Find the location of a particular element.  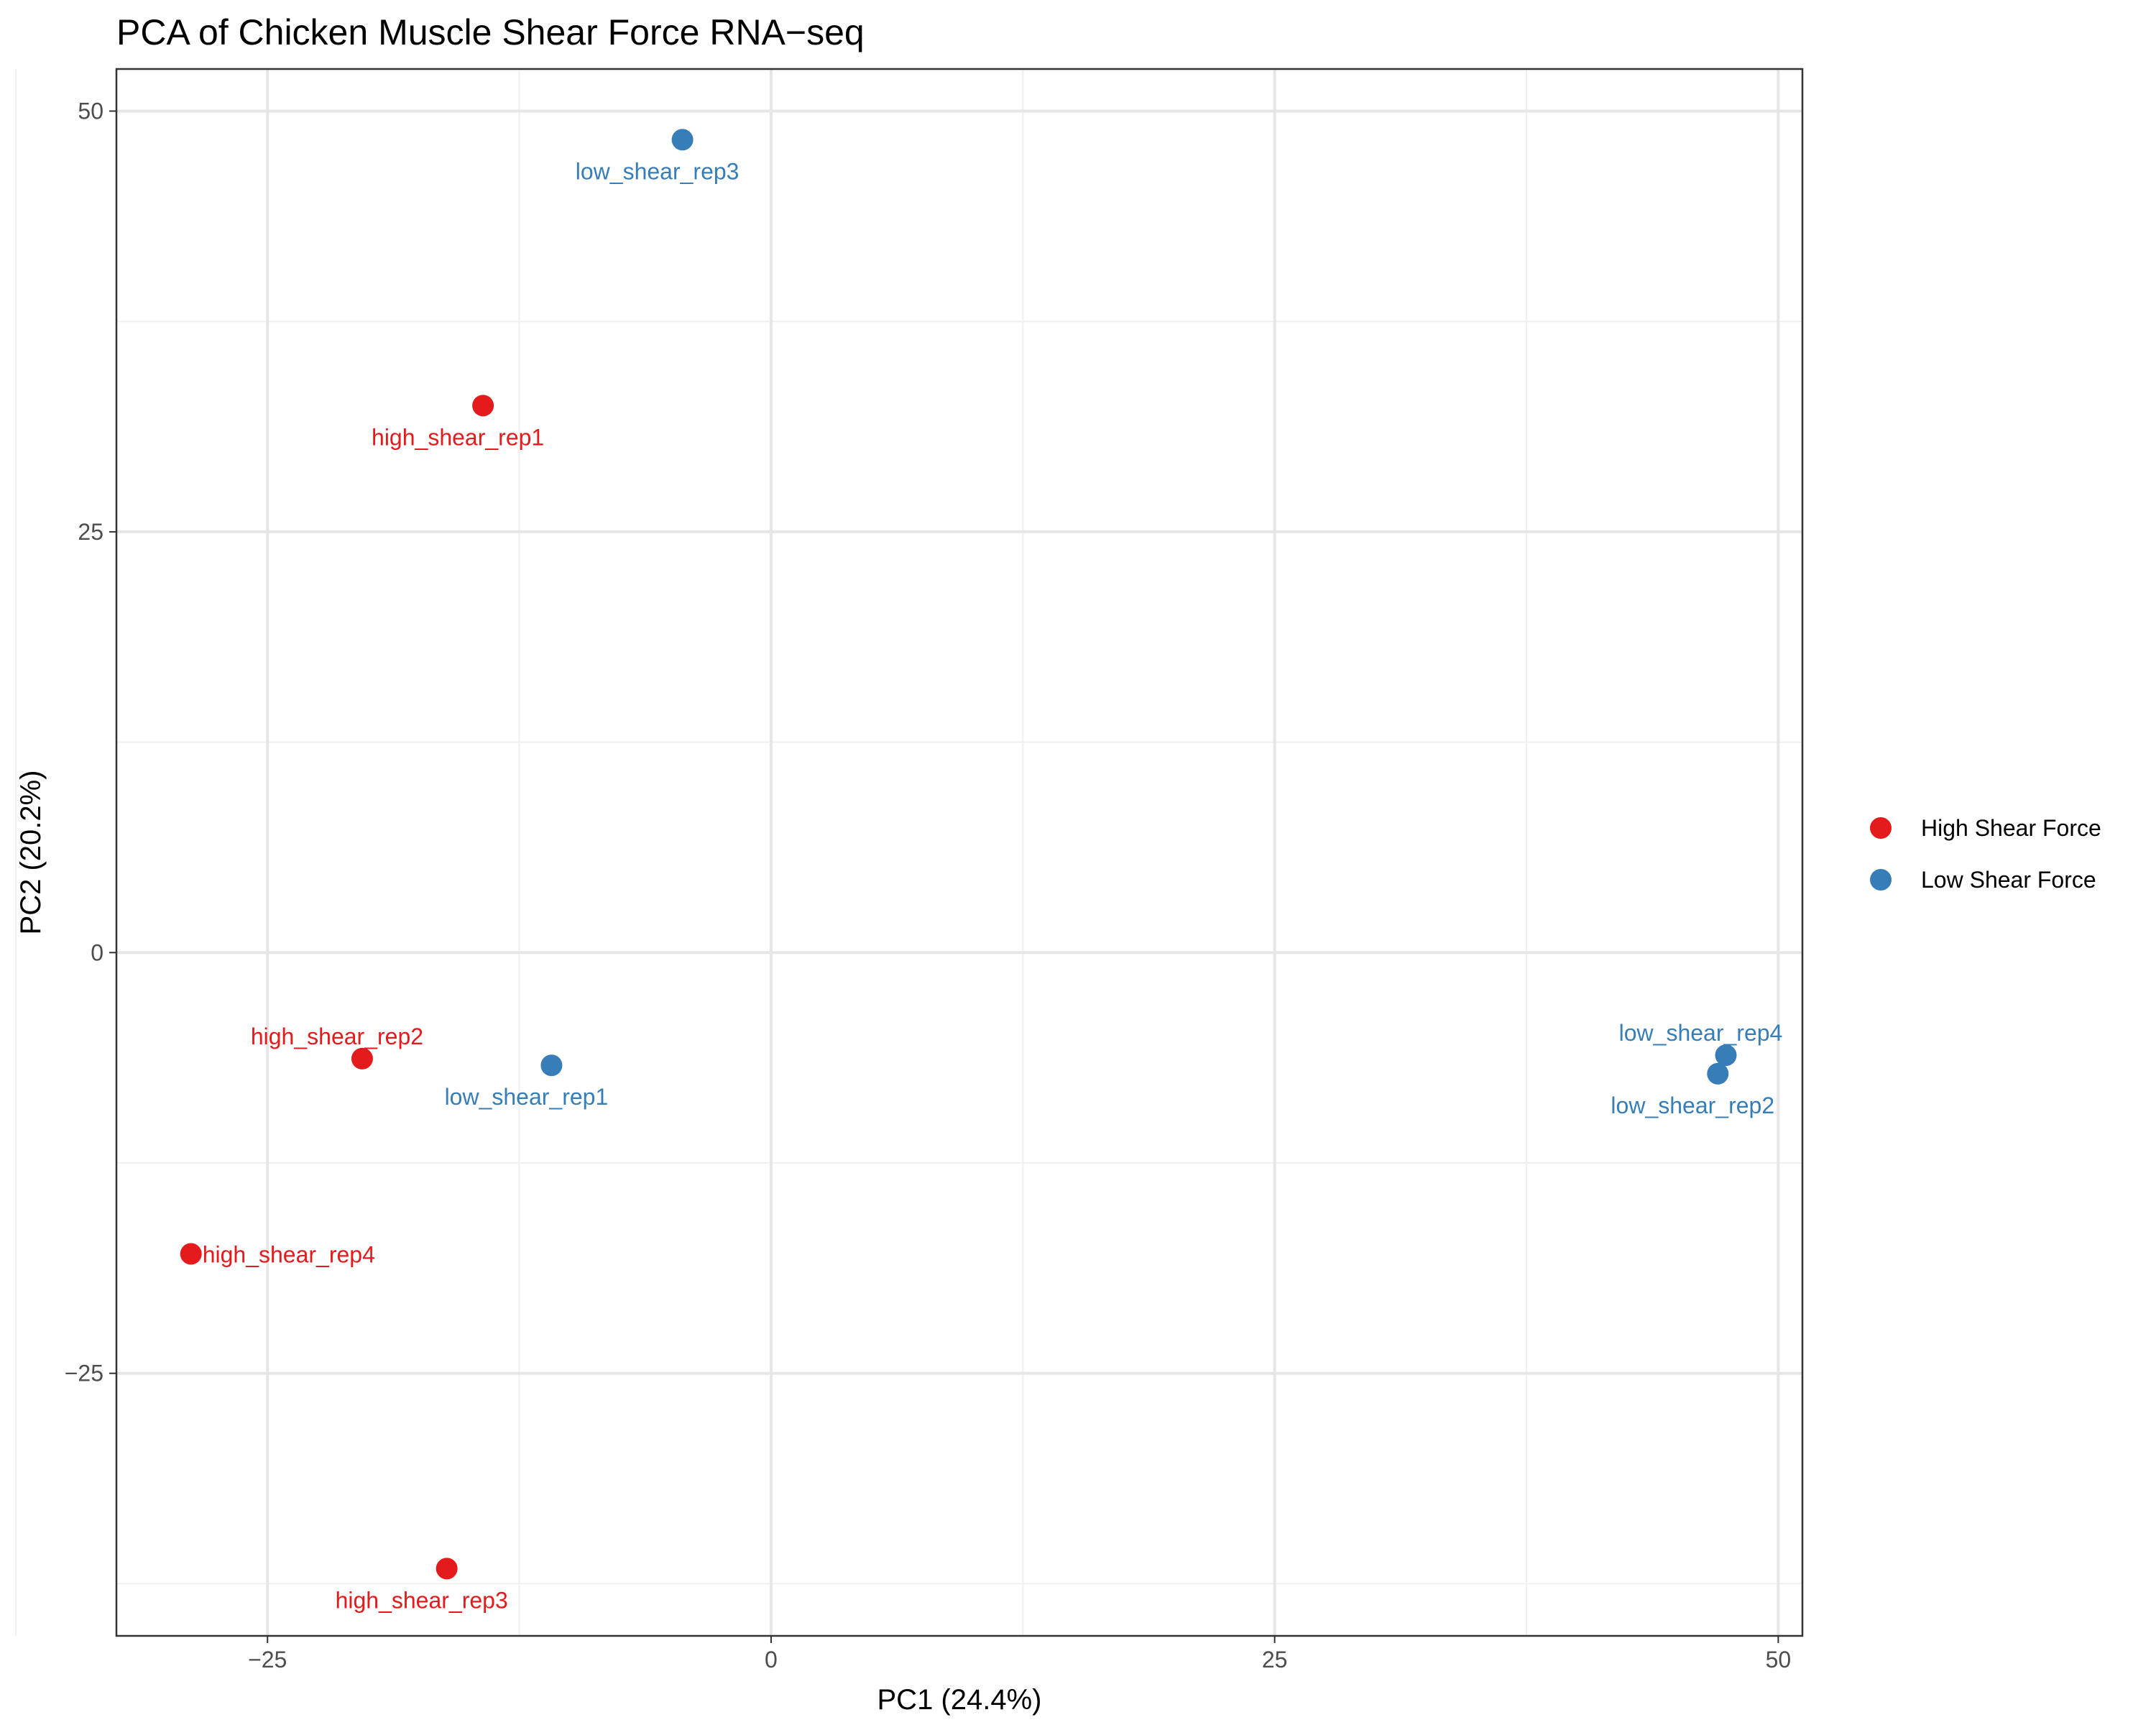

x-tick-label: −25 is located at coordinates (267, 1660).